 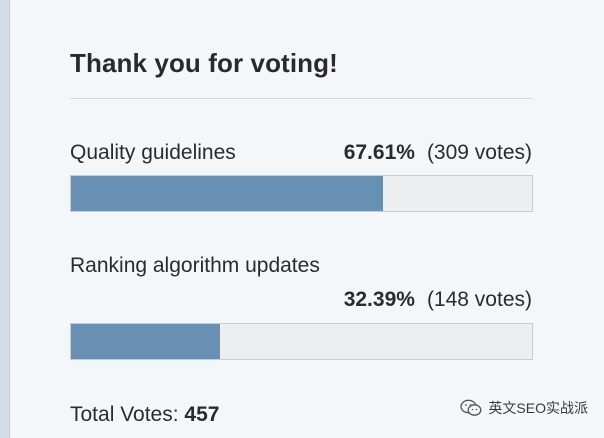 What do you see at coordinates (153, 152) in the screenshot?
I see `option-label-quality-guidelines: Quality guidelines` at bounding box center [153, 152].